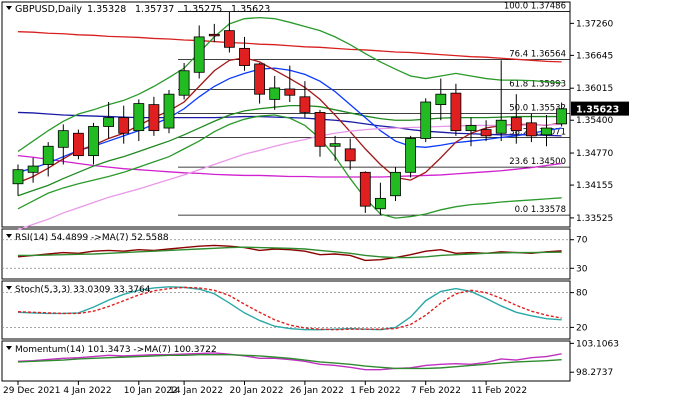  I want to click on y-tick-label: 20, so click(582, 328).